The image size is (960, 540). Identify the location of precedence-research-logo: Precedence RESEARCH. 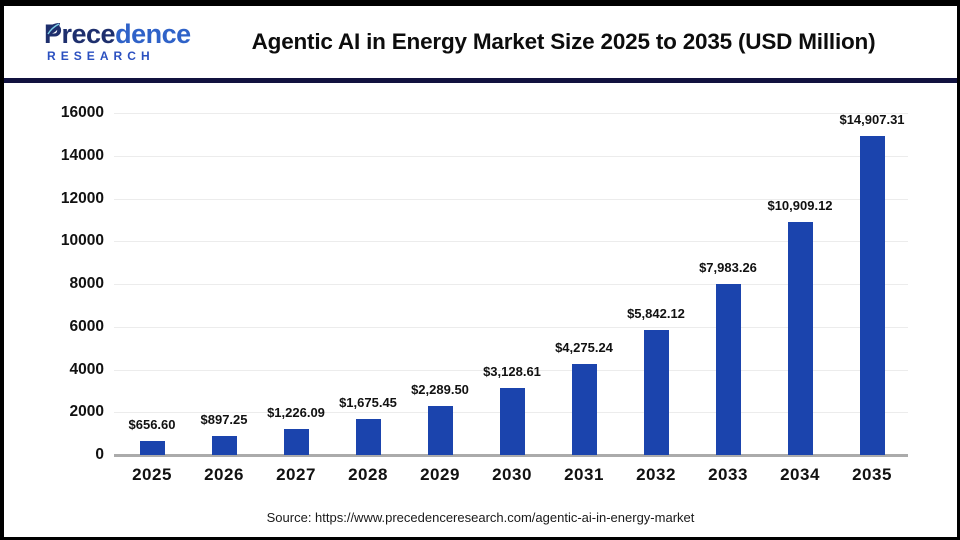
(119, 41).